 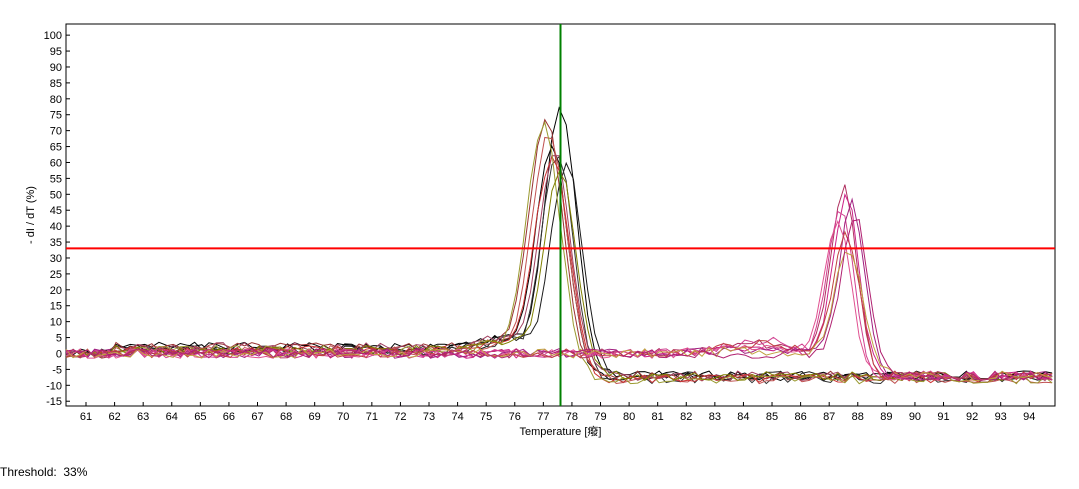 What do you see at coordinates (54, 386) in the screenshot?
I see `y-tick-label: -10` at bounding box center [54, 386].